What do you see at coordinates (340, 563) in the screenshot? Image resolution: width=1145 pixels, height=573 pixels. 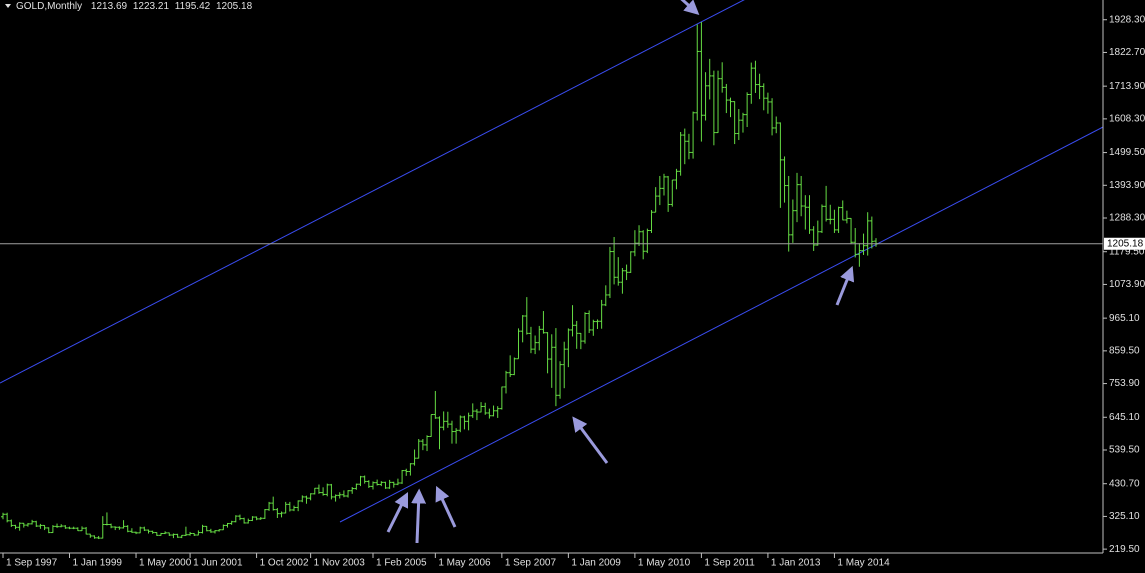 I see `x-tick-label: 1 Nov 2003` at bounding box center [340, 563].